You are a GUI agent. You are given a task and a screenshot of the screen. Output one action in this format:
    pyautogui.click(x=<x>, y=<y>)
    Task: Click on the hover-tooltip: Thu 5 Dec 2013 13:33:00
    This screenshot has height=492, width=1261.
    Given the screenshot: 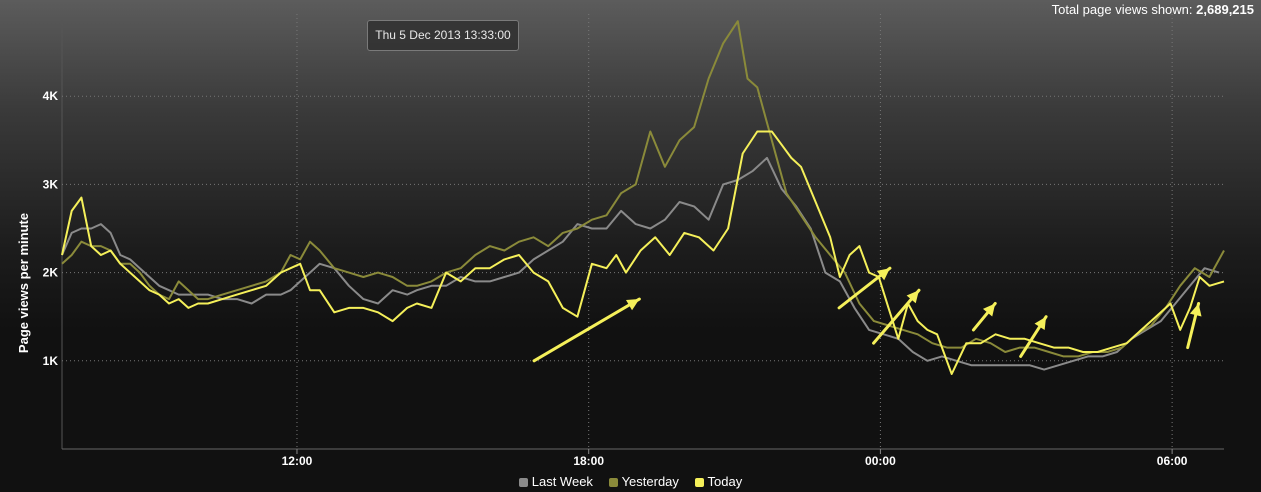 What is the action you would take?
    pyautogui.click(x=443, y=35)
    